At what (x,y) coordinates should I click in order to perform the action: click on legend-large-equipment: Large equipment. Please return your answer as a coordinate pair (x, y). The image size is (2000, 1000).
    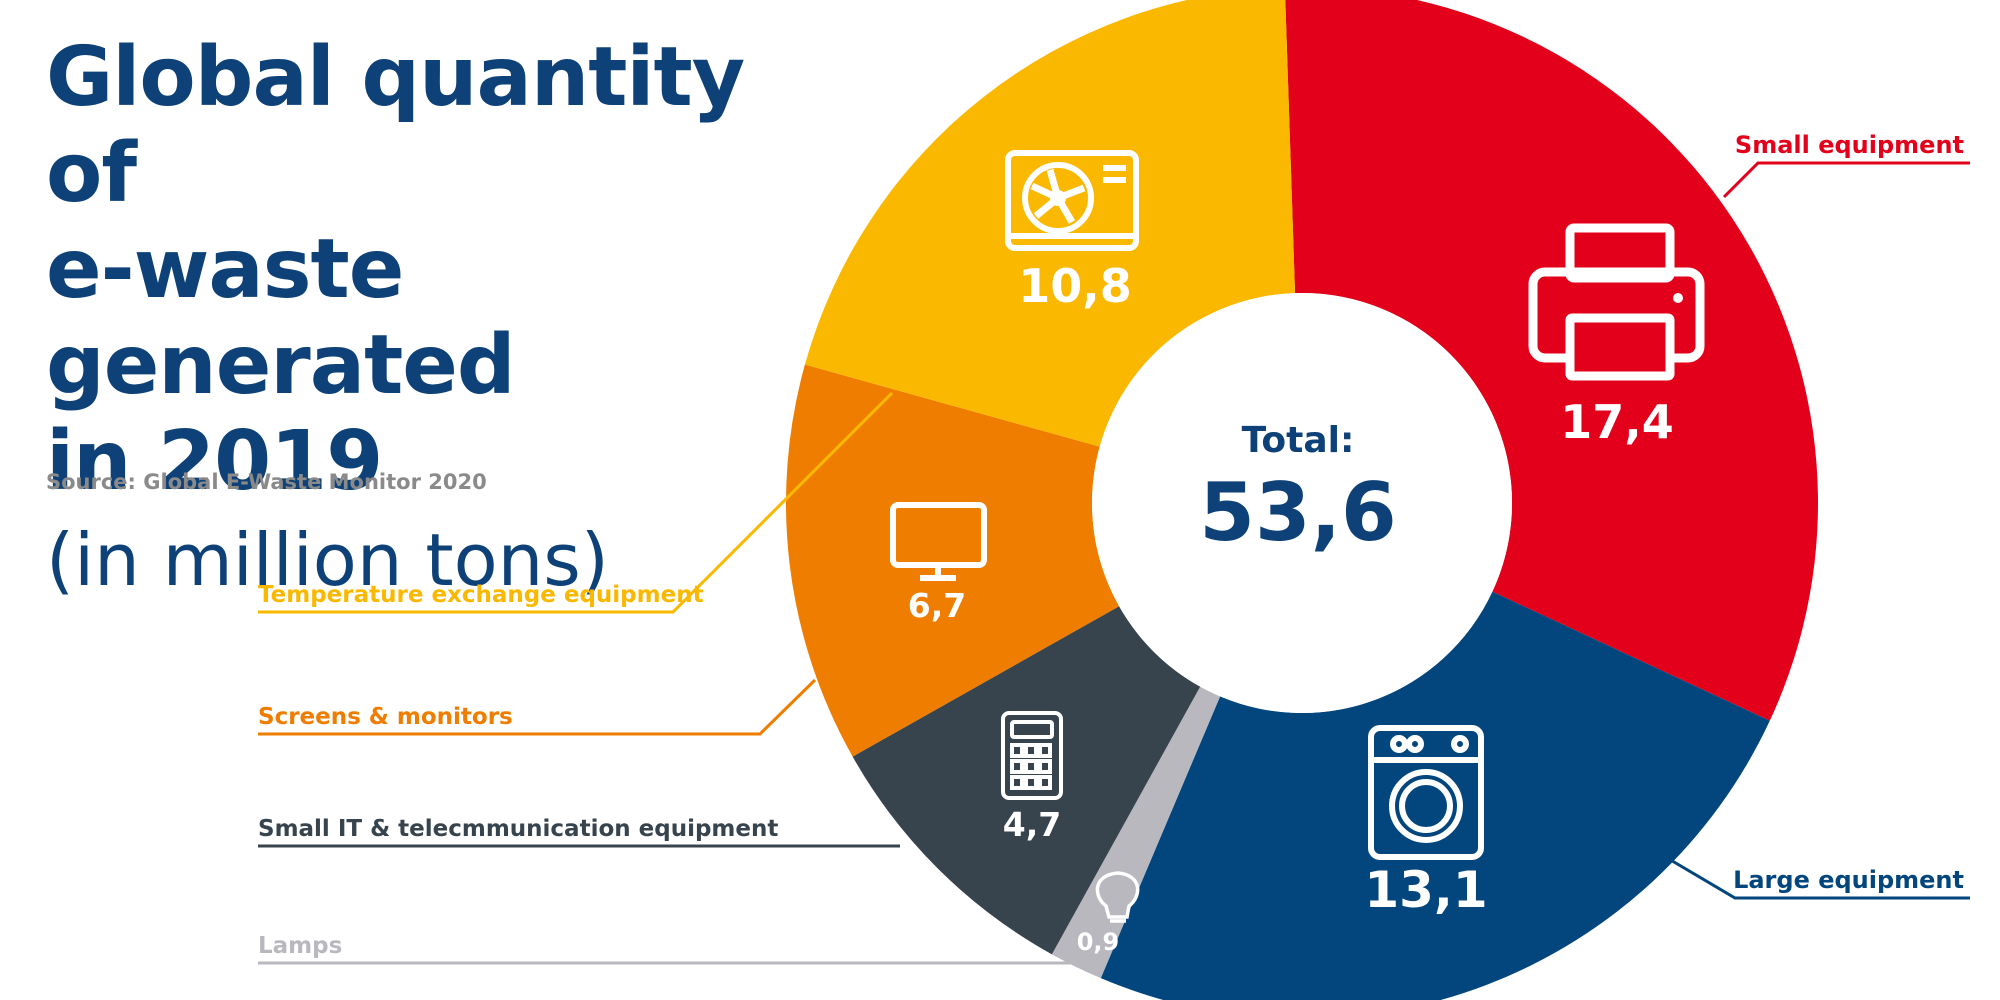
    Looking at the image, I should click on (1848, 880).